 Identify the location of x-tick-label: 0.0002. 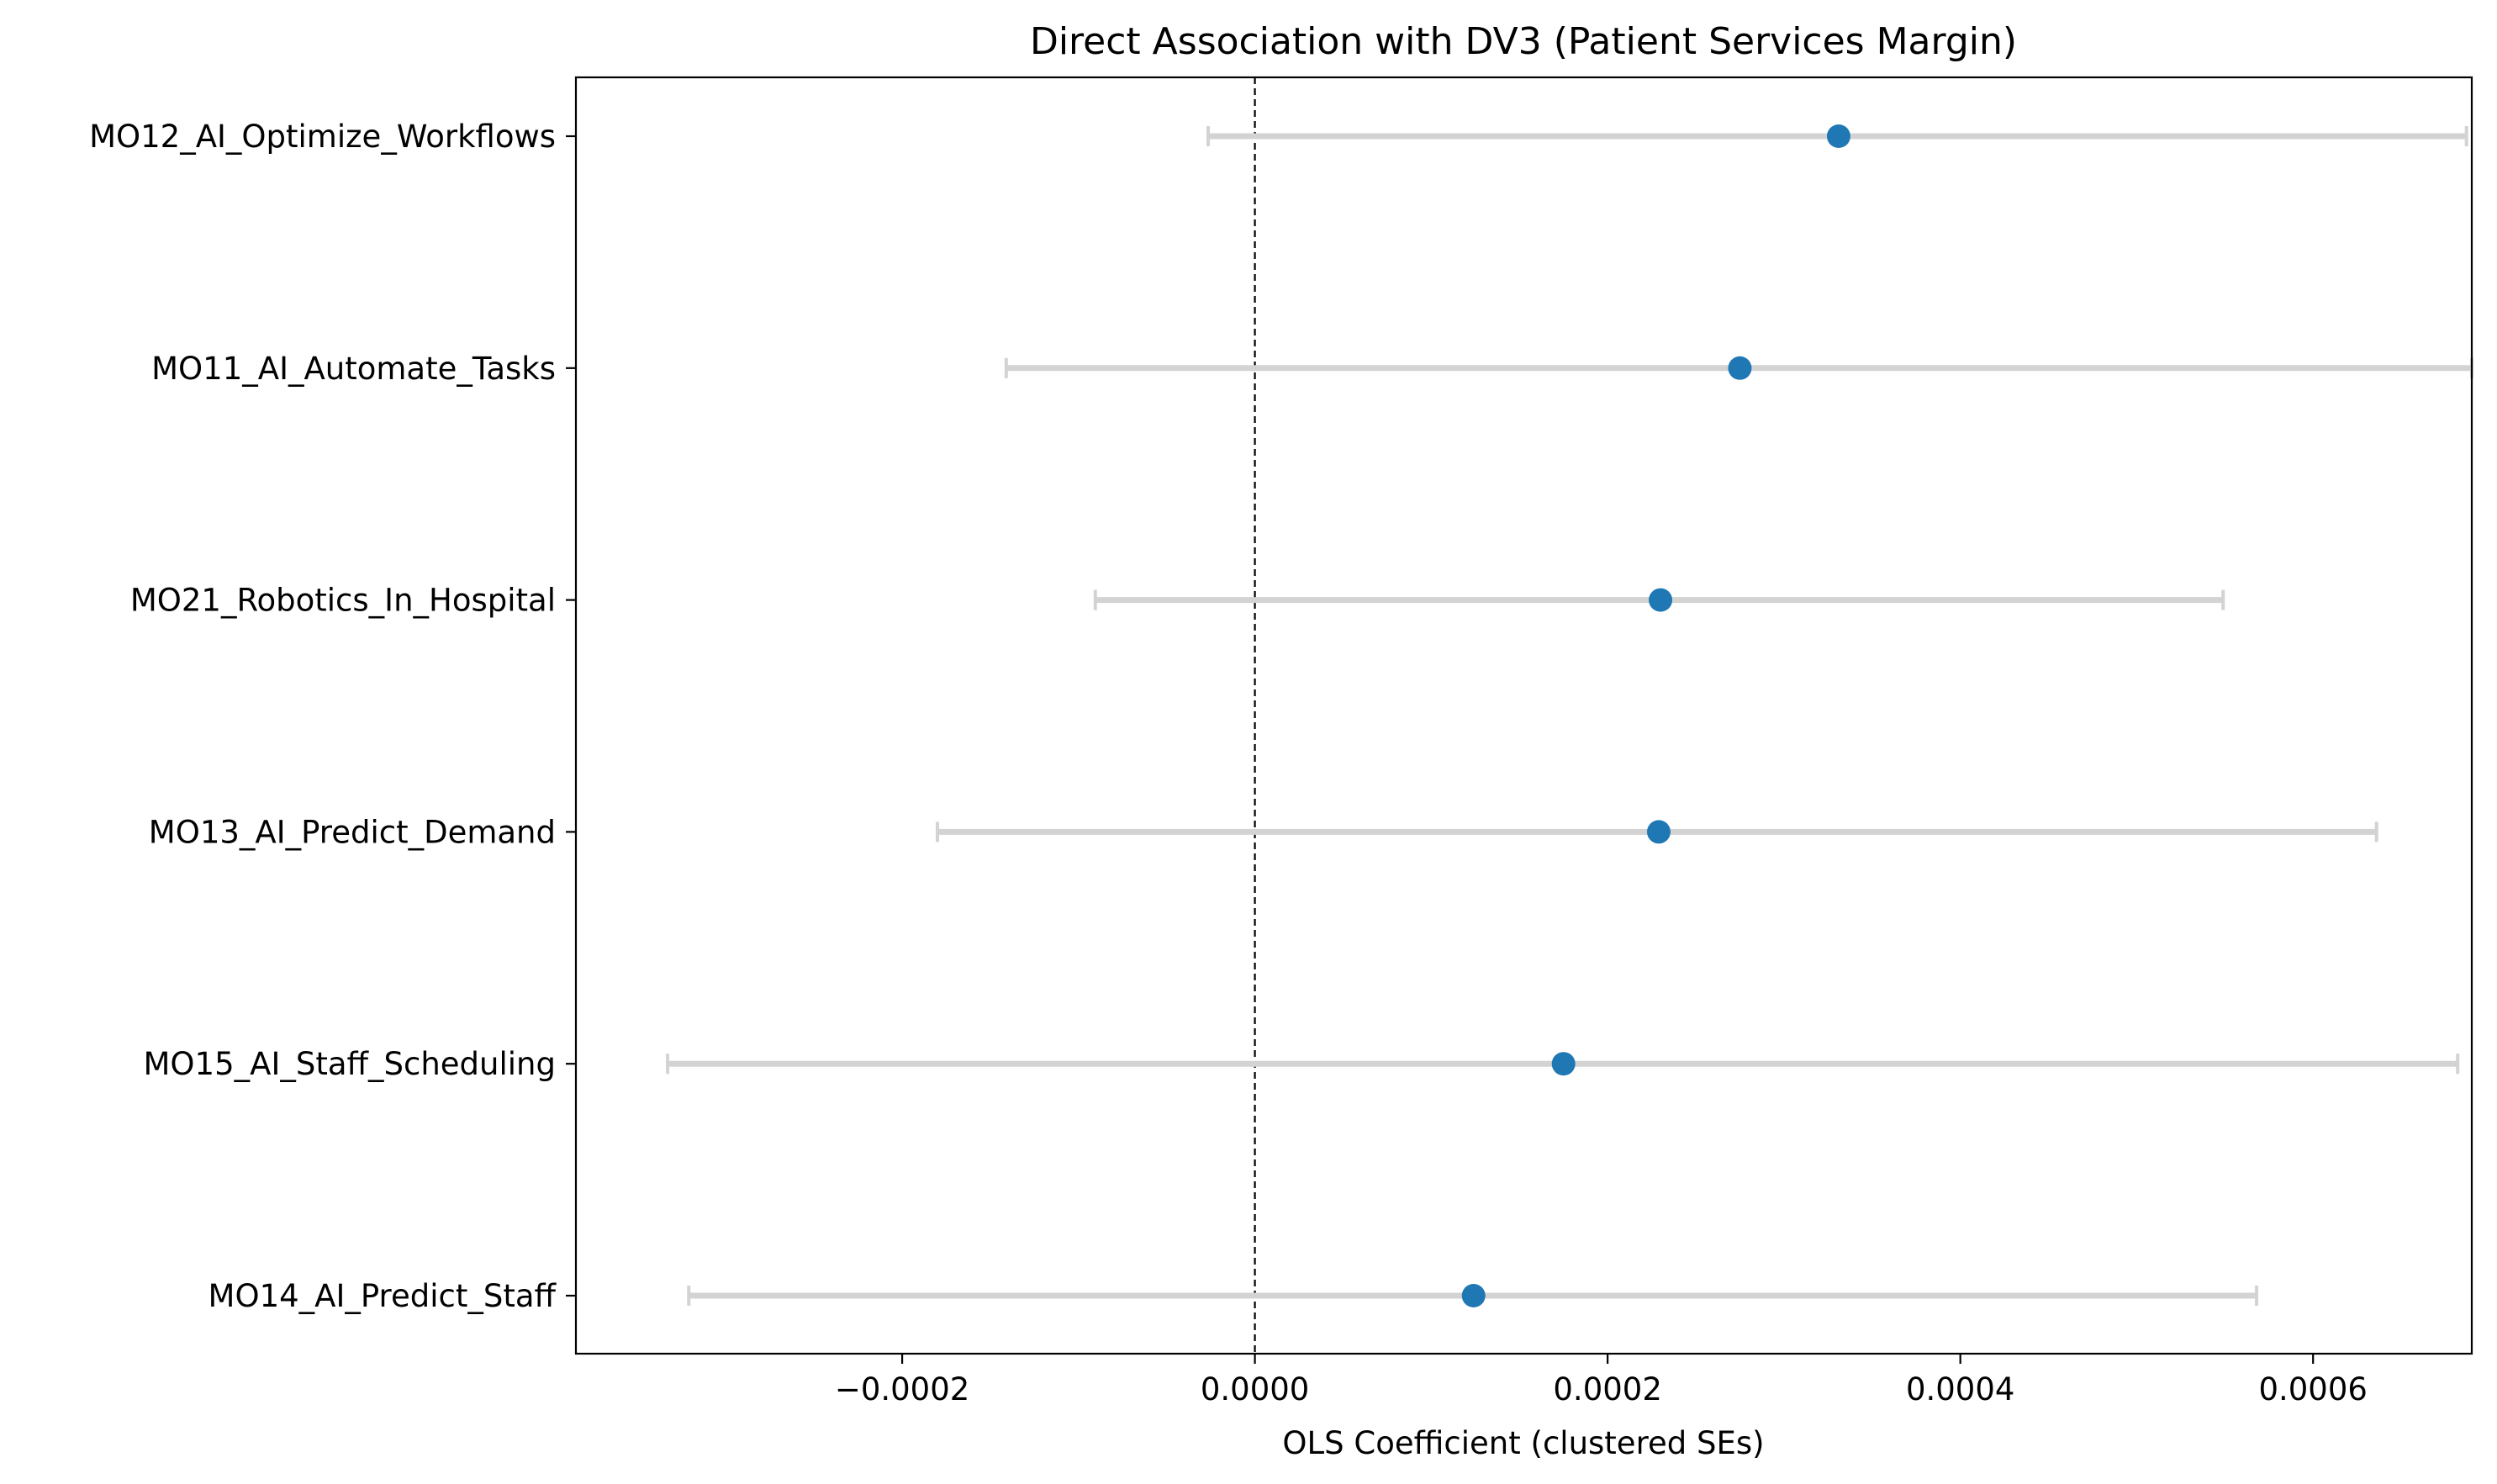
(1607, 1389).